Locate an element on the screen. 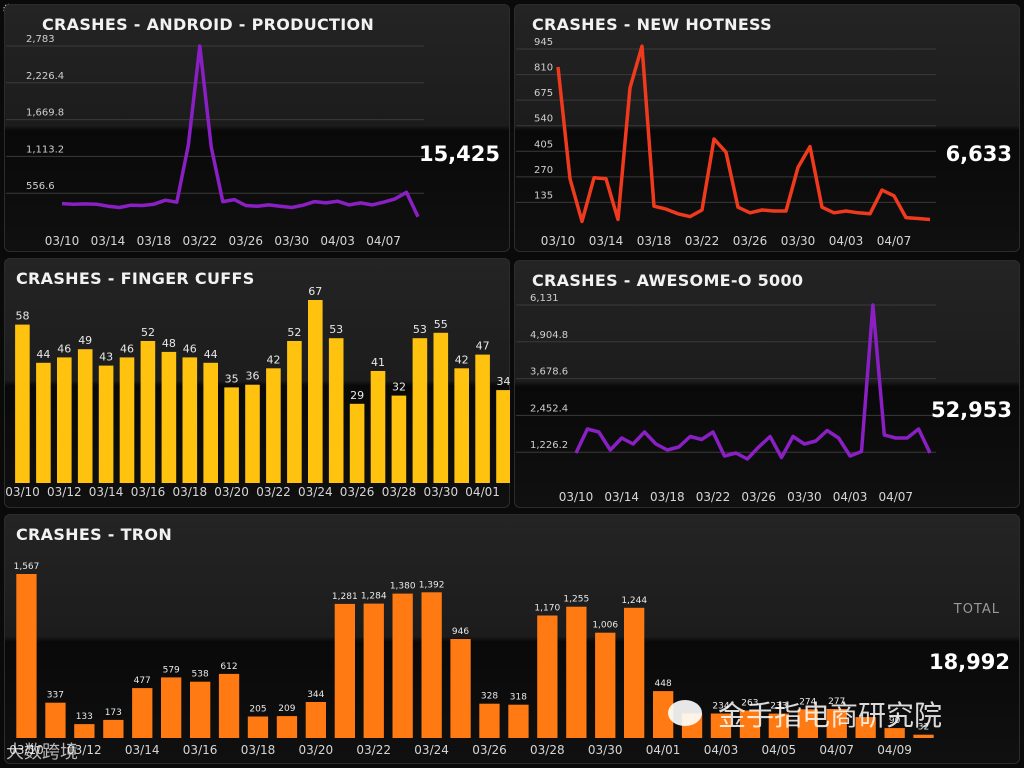 The image size is (1024, 768). bar-value-label: 32 is located at coordinates (399, 387).